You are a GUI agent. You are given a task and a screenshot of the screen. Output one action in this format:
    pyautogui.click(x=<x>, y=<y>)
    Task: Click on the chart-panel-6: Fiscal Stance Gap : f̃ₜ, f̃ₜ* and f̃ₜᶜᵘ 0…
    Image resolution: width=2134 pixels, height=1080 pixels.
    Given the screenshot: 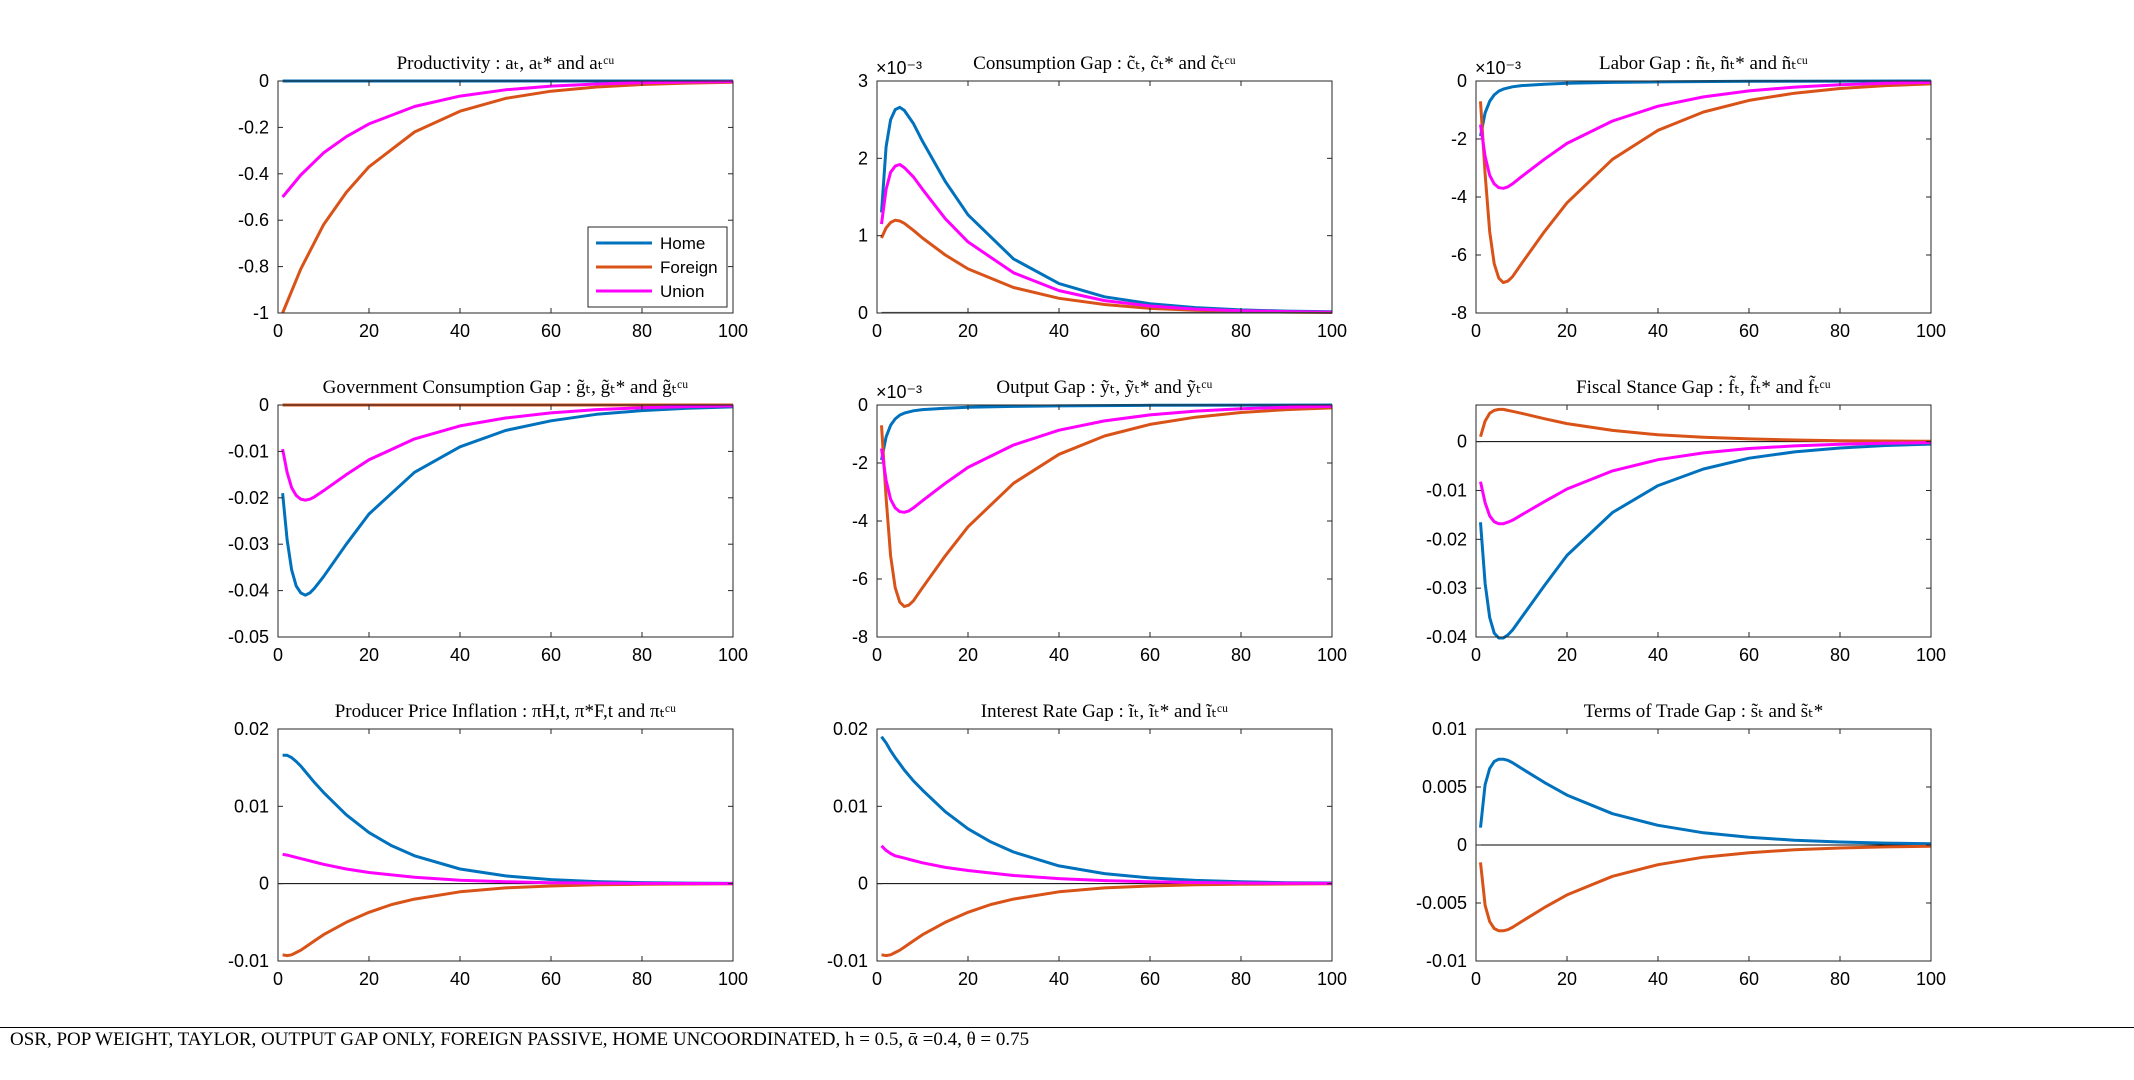 What is the action you would take?
    pyautogui.click(x=1686, y=519)
    